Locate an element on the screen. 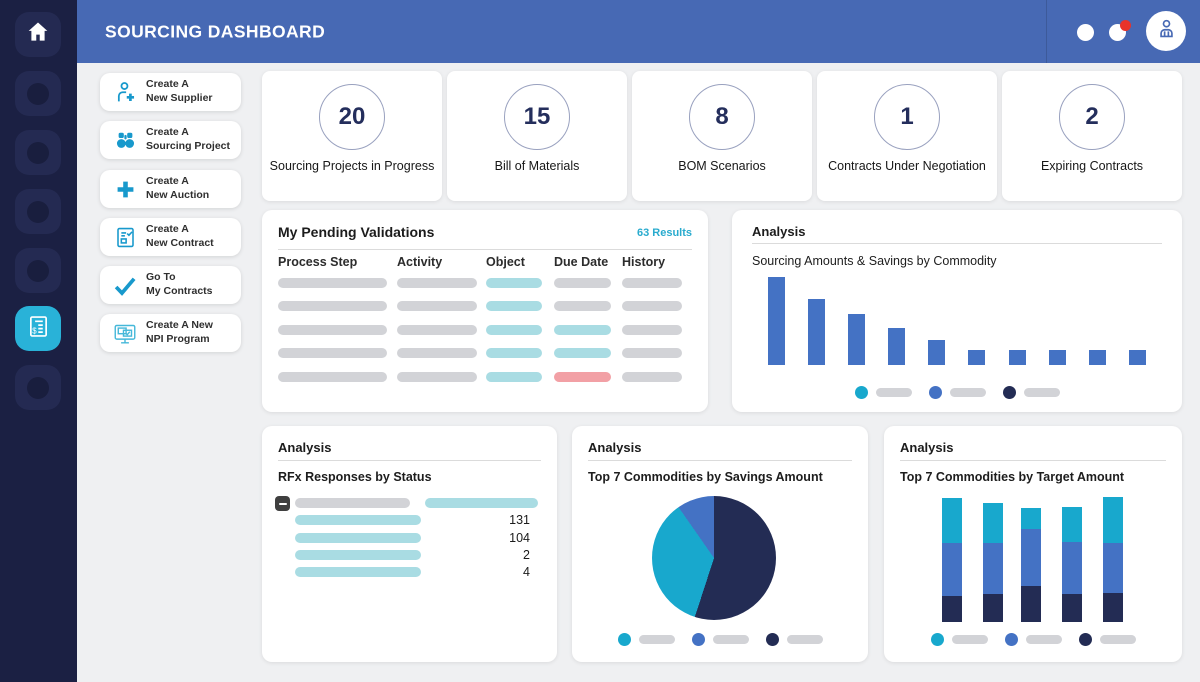 This screenshot has width=1200, height=682. rfx-parent-label-pill is located at coordinates (352, 503).